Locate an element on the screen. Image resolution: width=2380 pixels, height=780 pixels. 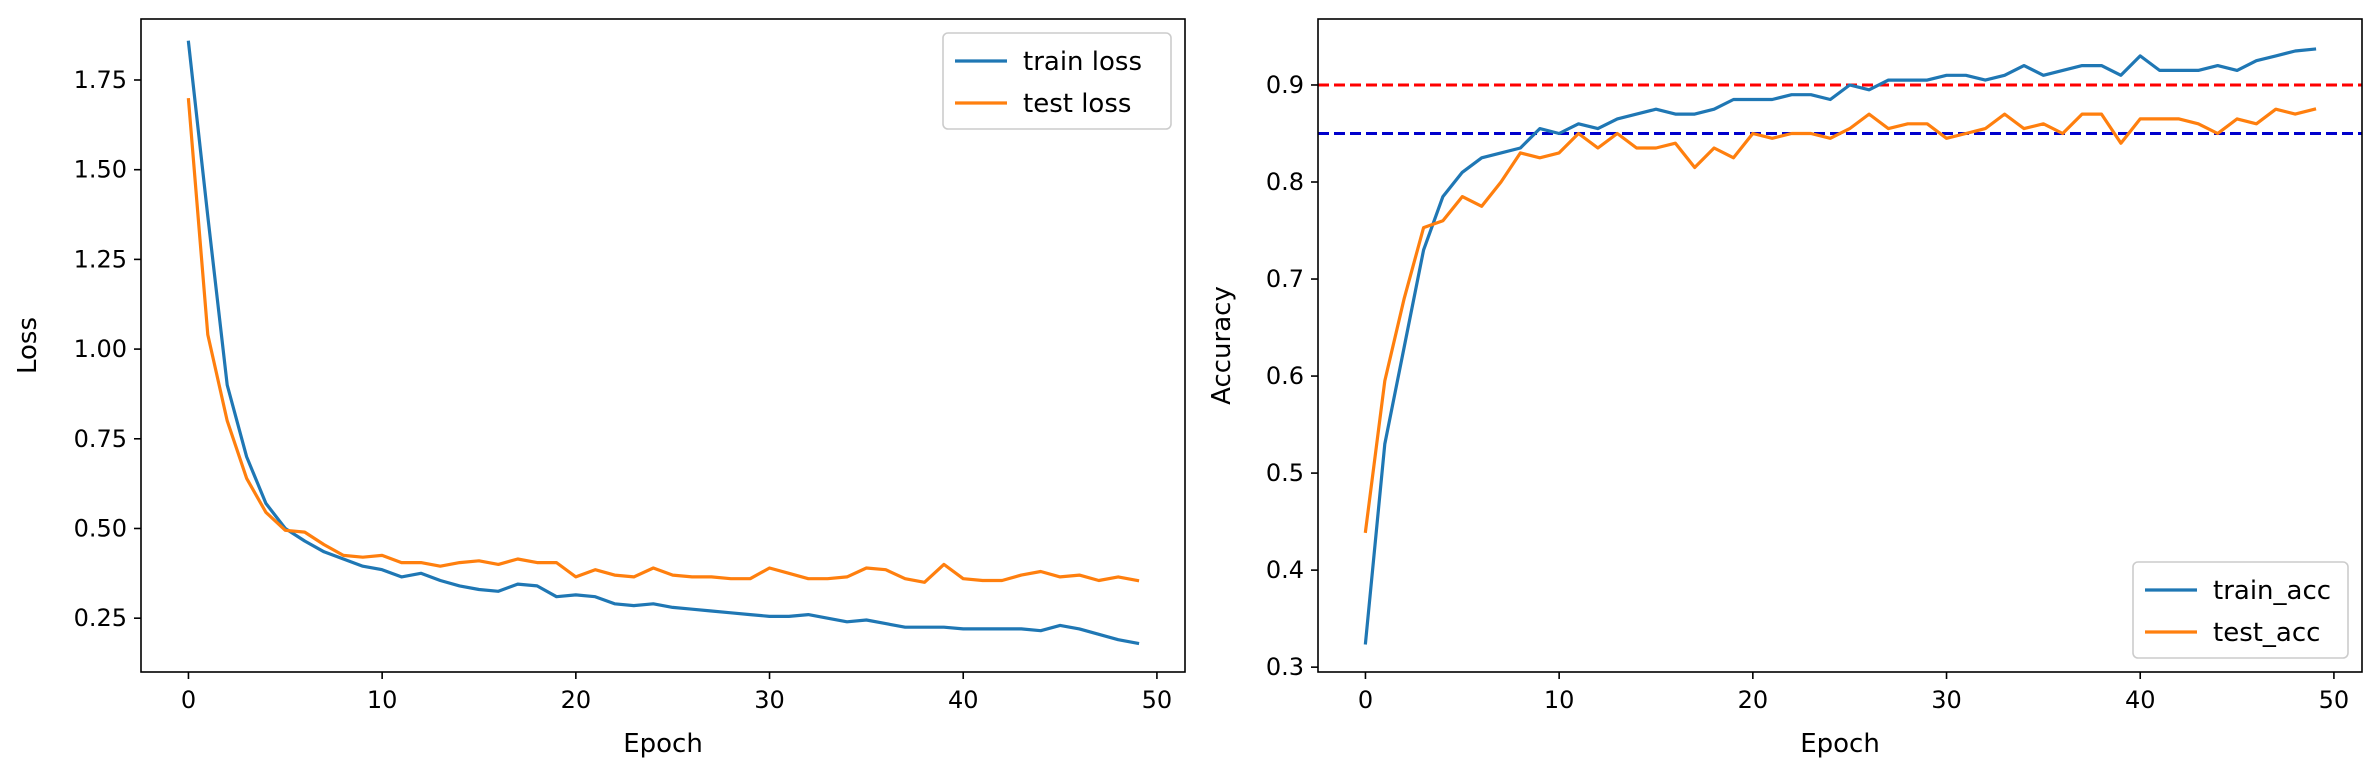
legend: train_acc test_acc is located at coordinates (2240, 610).